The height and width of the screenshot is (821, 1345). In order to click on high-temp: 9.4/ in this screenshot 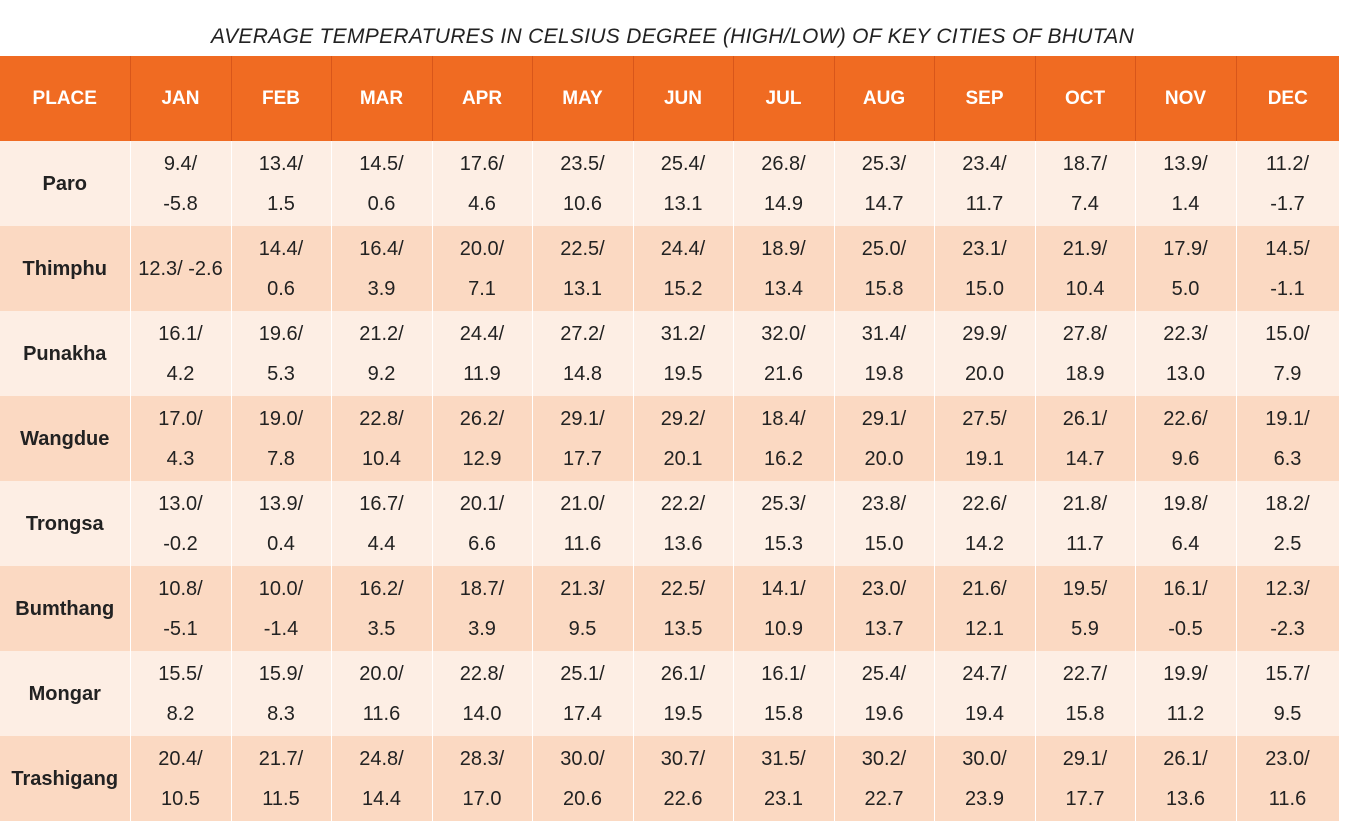, I will do `click(180, 163)`.